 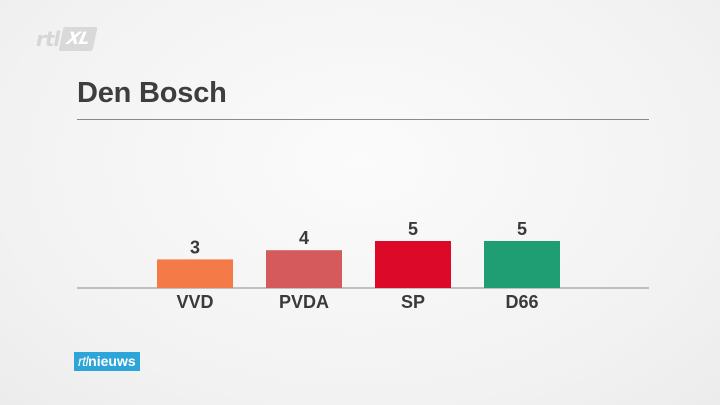 What do you see at coordinates (112, 361) in the screenshot?
I see `news-logo-suffix: nieuws` at bounding box center [112, 361].